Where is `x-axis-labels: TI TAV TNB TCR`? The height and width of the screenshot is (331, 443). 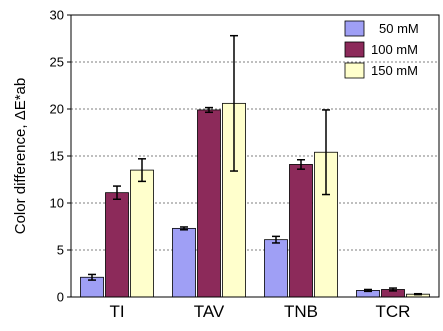 x-axis-labels: TI TAV TNB TCR is located at coordinates (259, 311).